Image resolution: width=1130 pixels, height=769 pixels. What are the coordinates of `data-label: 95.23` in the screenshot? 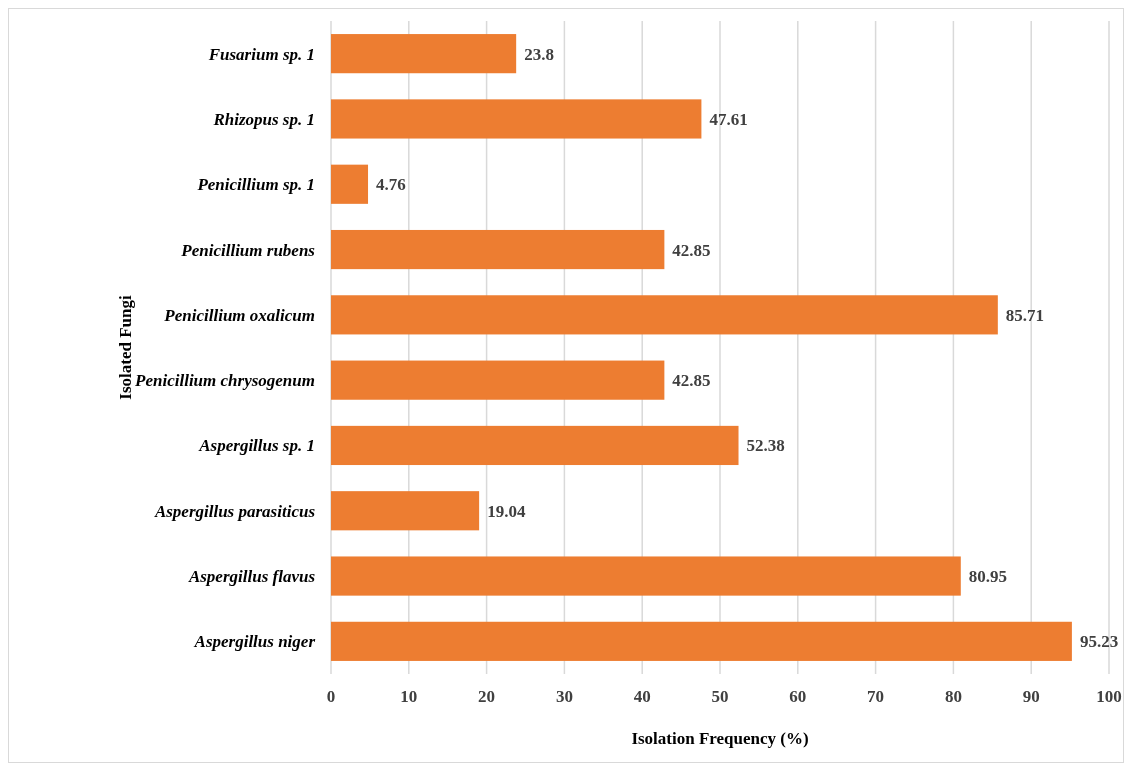 It's located at (1099, 642).